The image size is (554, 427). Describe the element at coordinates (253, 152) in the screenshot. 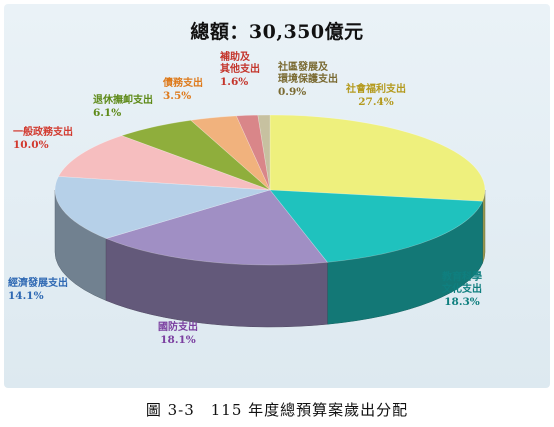

I see `slice-補助及其他支出` at that location.